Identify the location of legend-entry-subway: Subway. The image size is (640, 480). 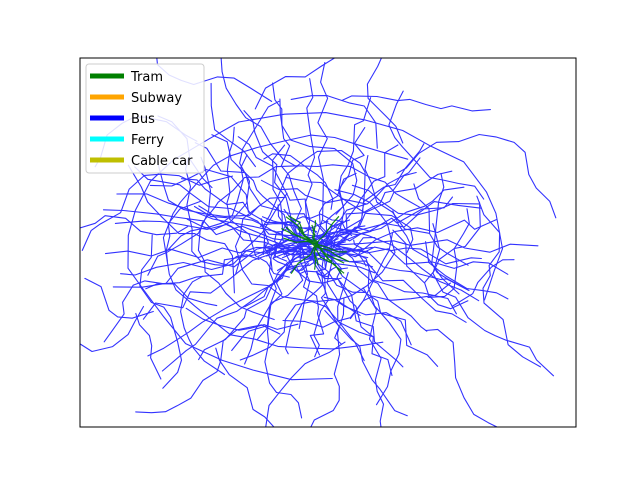
(136, 98).